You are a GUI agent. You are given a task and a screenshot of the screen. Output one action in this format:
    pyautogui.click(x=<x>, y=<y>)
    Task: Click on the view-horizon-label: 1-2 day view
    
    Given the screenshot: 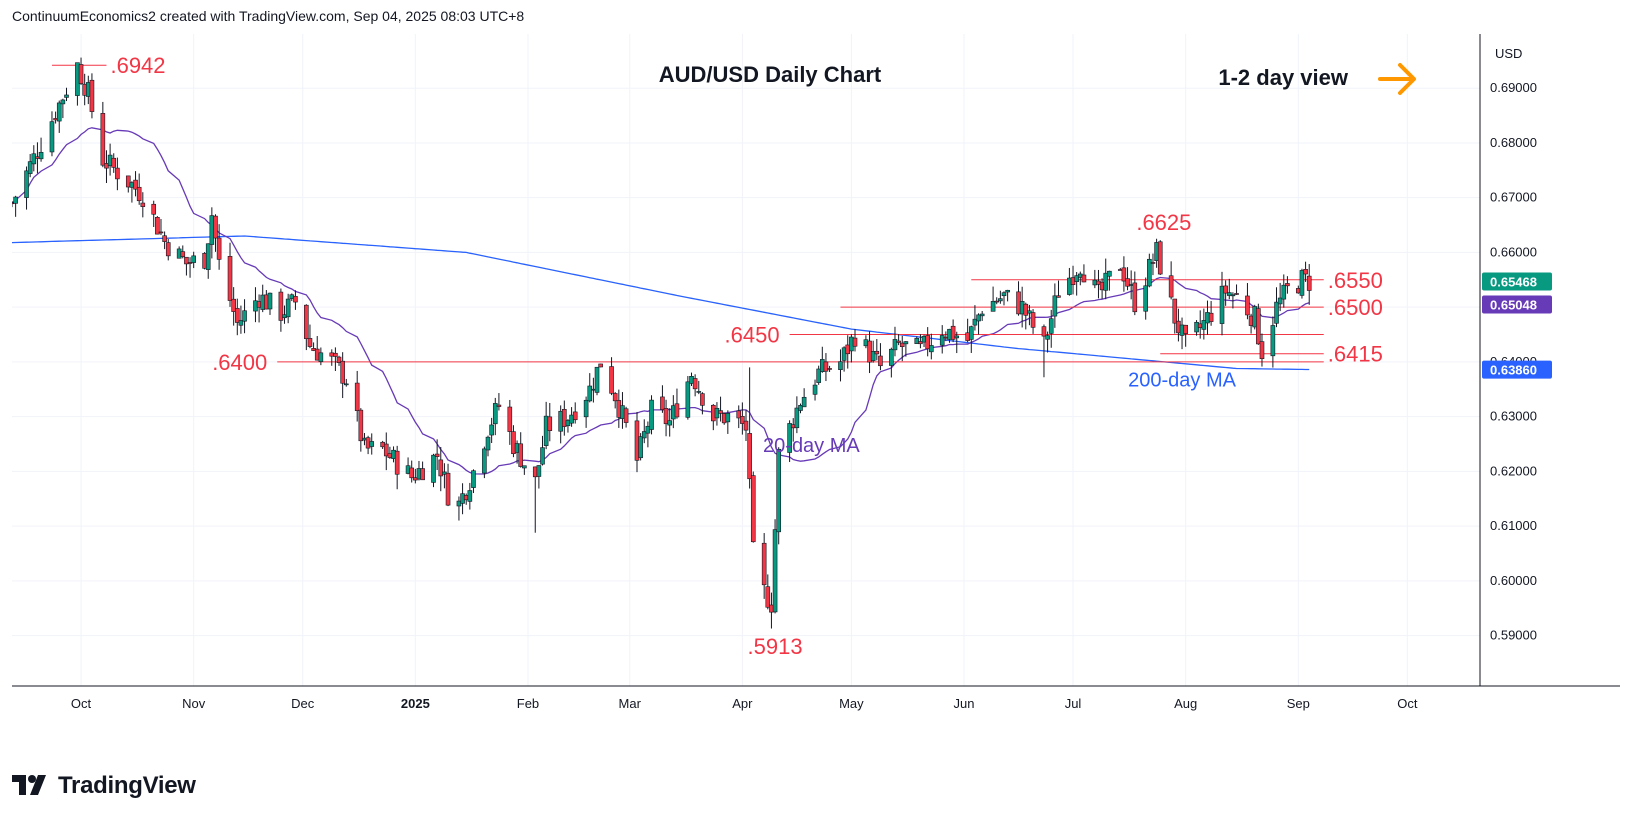 What is the action you would take?
    pyautogui.click(x=1283, y=77)
    